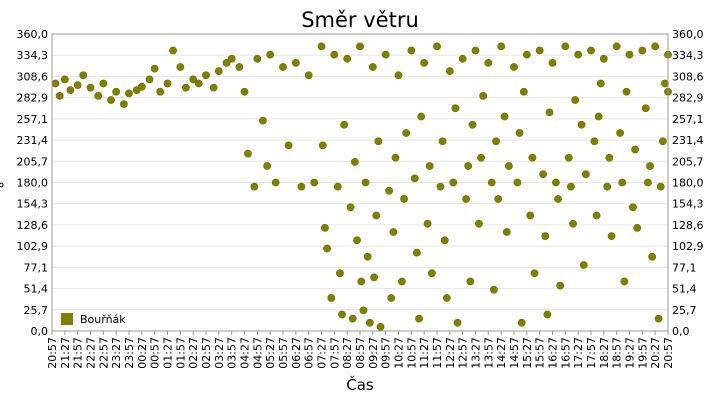 The image size is (720, 404). What do you see at coordinates (257, 353) in the screenshot?
I see `x-tick-label: 04:57` at bounding box center [257, 353].